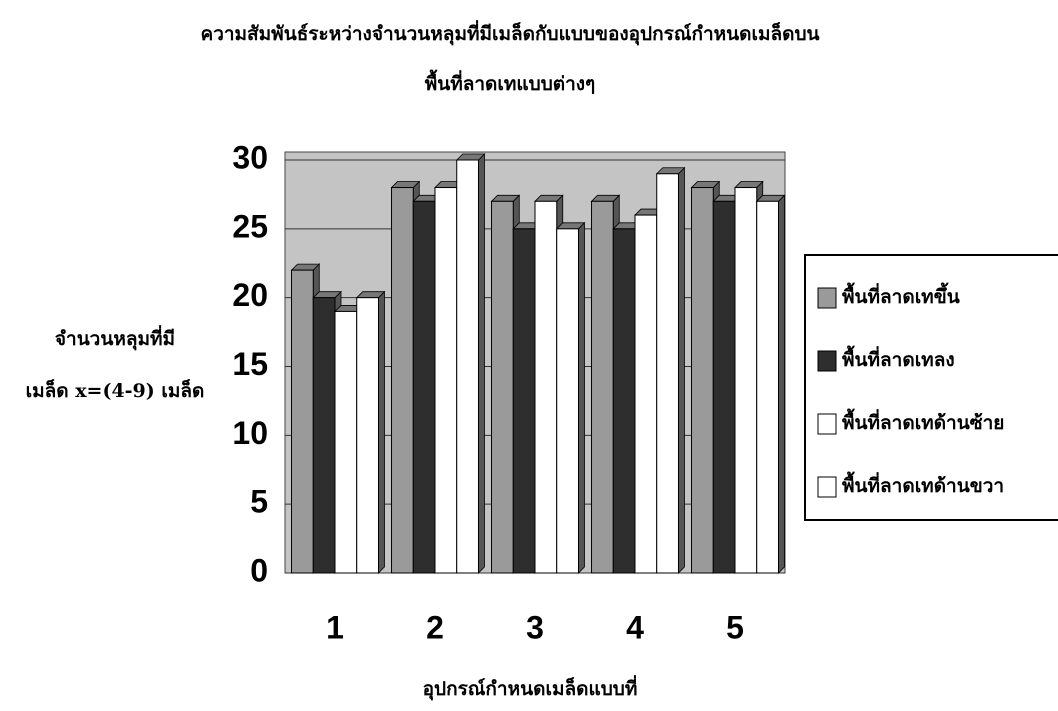 The image size is (1058, 711). I want to click on y-tick-label: 30, so click(250, 157).